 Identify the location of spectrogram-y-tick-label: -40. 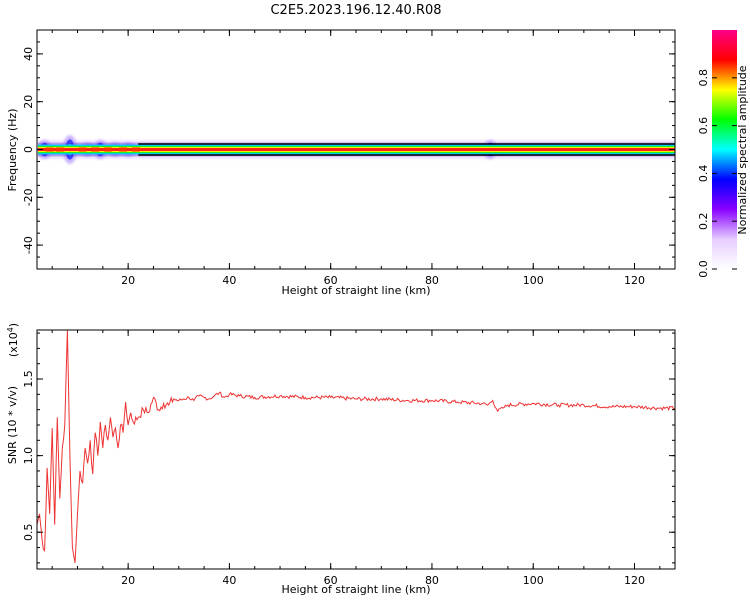
(28, 245).